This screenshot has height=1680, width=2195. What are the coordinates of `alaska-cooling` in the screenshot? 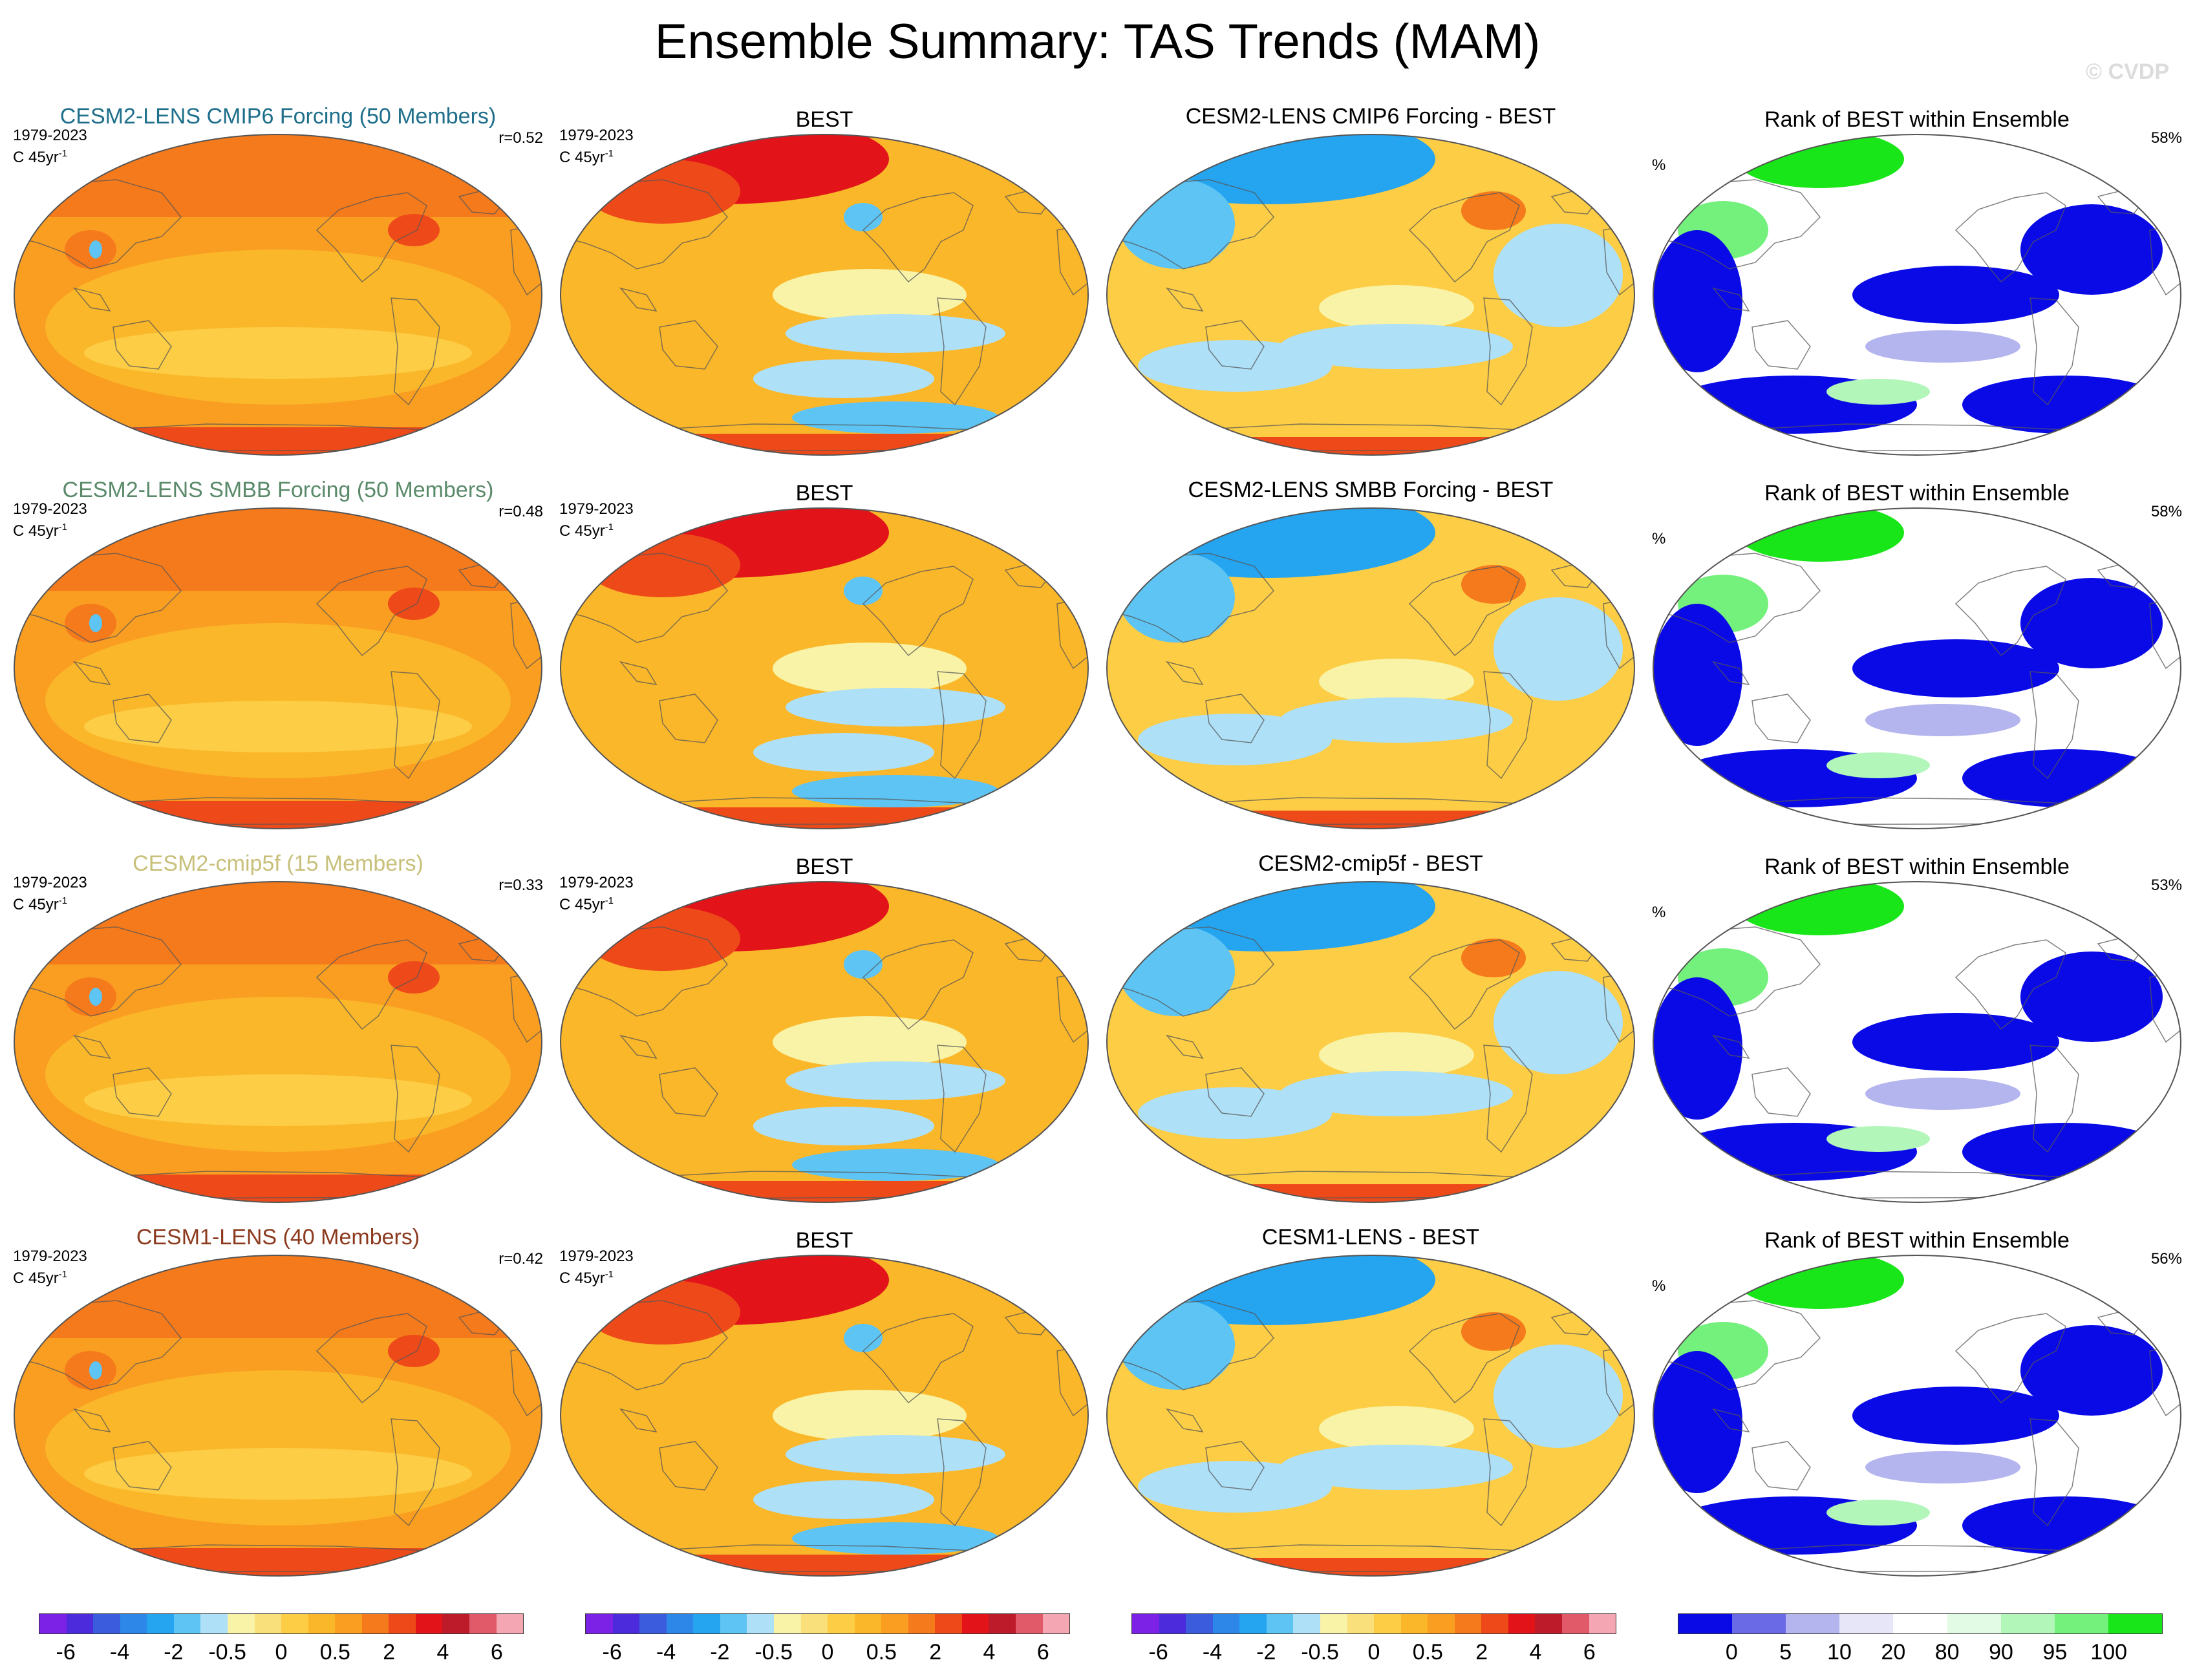 It's located at (863, 965).